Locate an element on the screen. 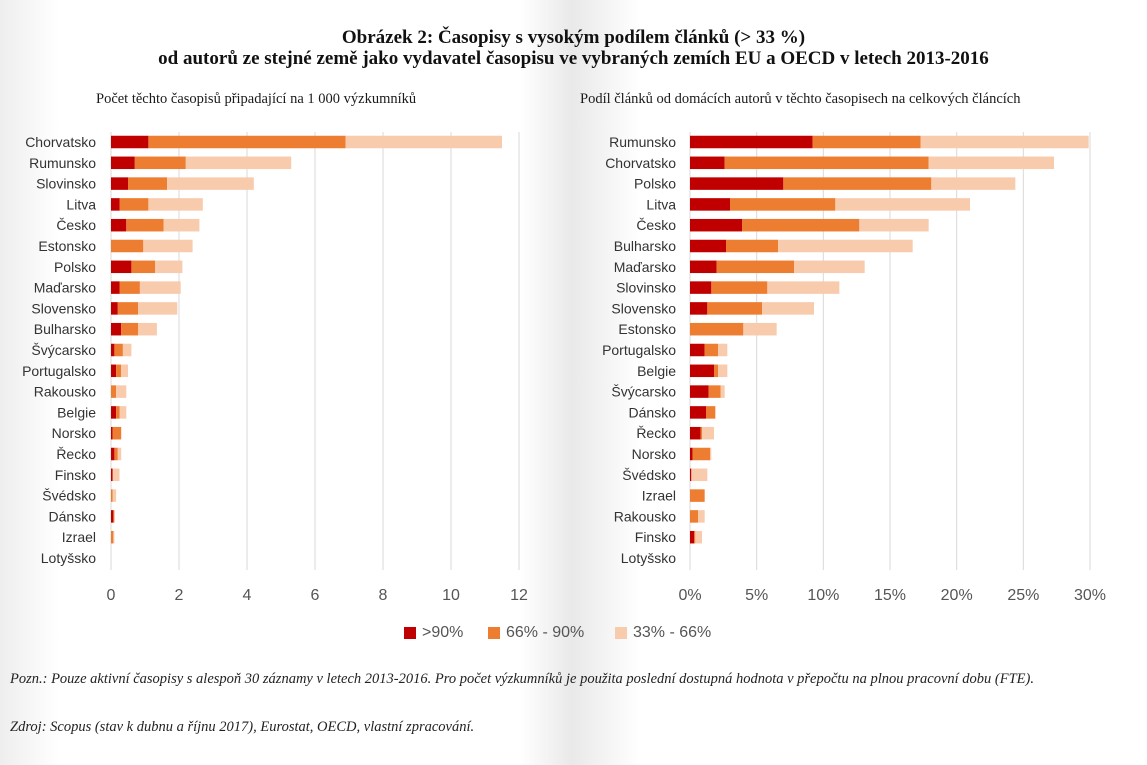 The width and height of the screenshot is (1147, 765). legend-swatch-gt90 is located at coordinates (410, 633).